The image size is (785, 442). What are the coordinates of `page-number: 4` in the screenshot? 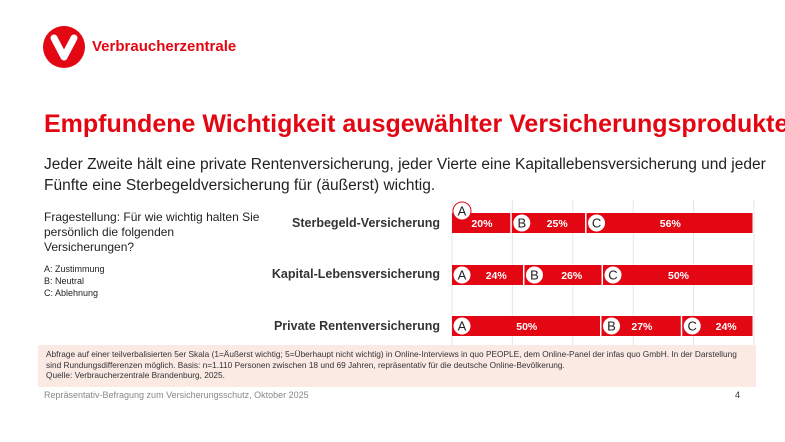 It's located at (738, 395).